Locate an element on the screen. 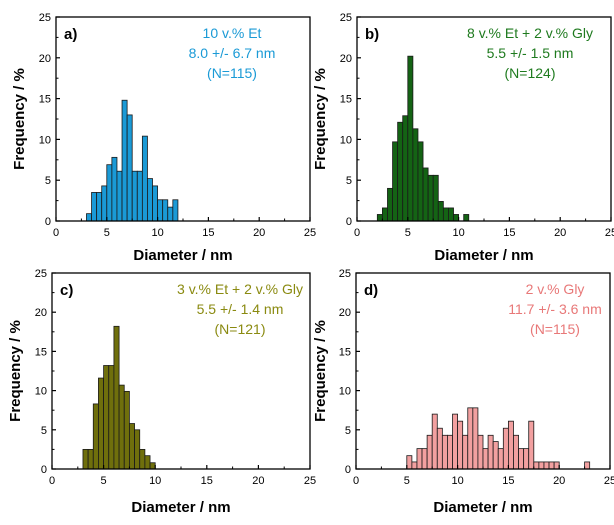  annotation-line: (N=124) is located at coordinates (530, 73).